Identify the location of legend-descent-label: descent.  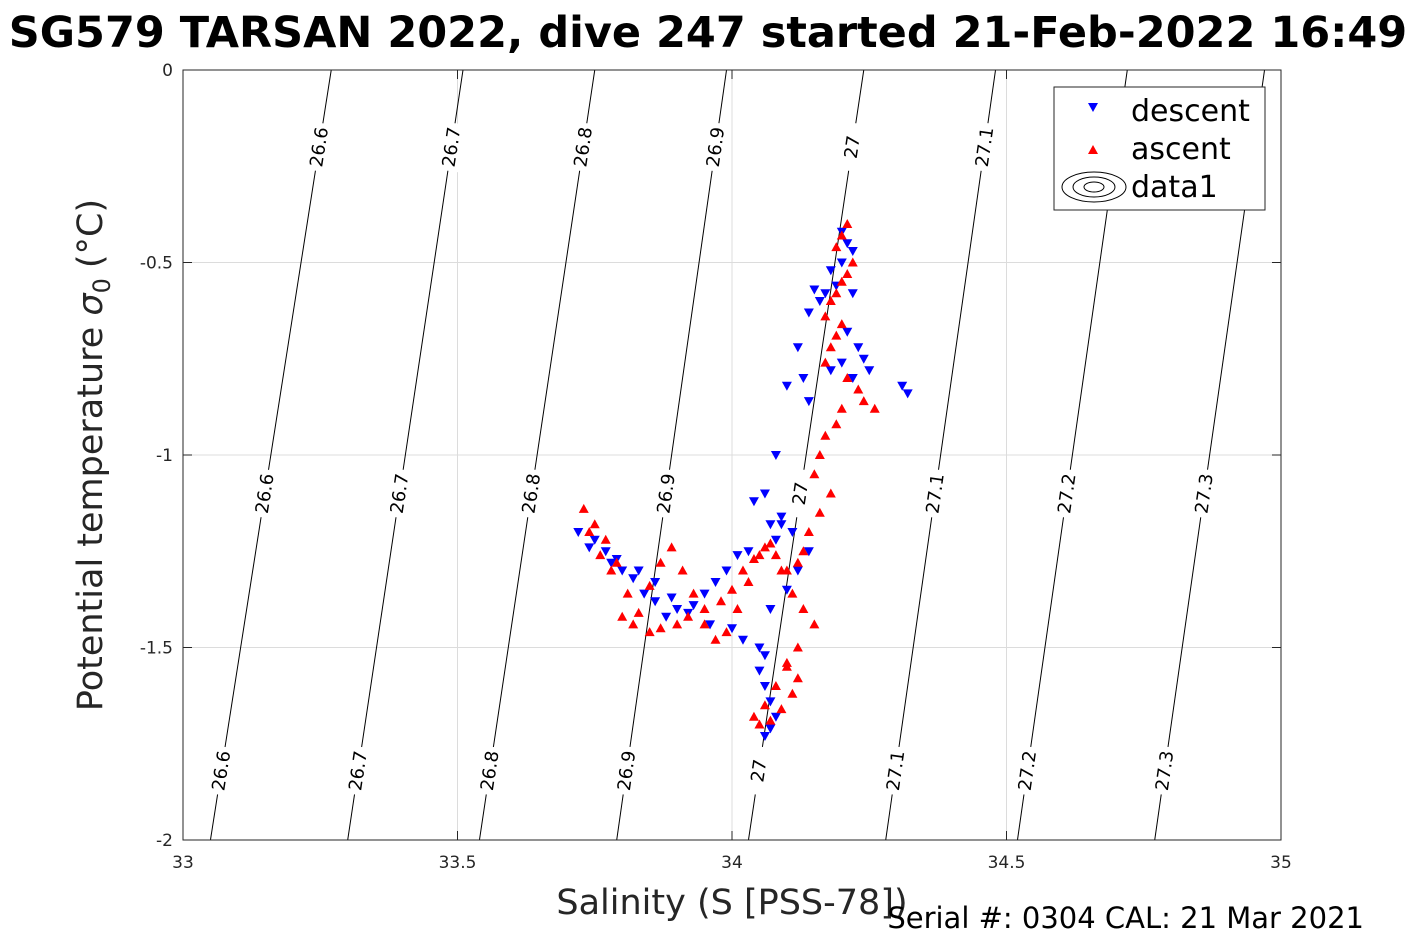
(1190, 111).